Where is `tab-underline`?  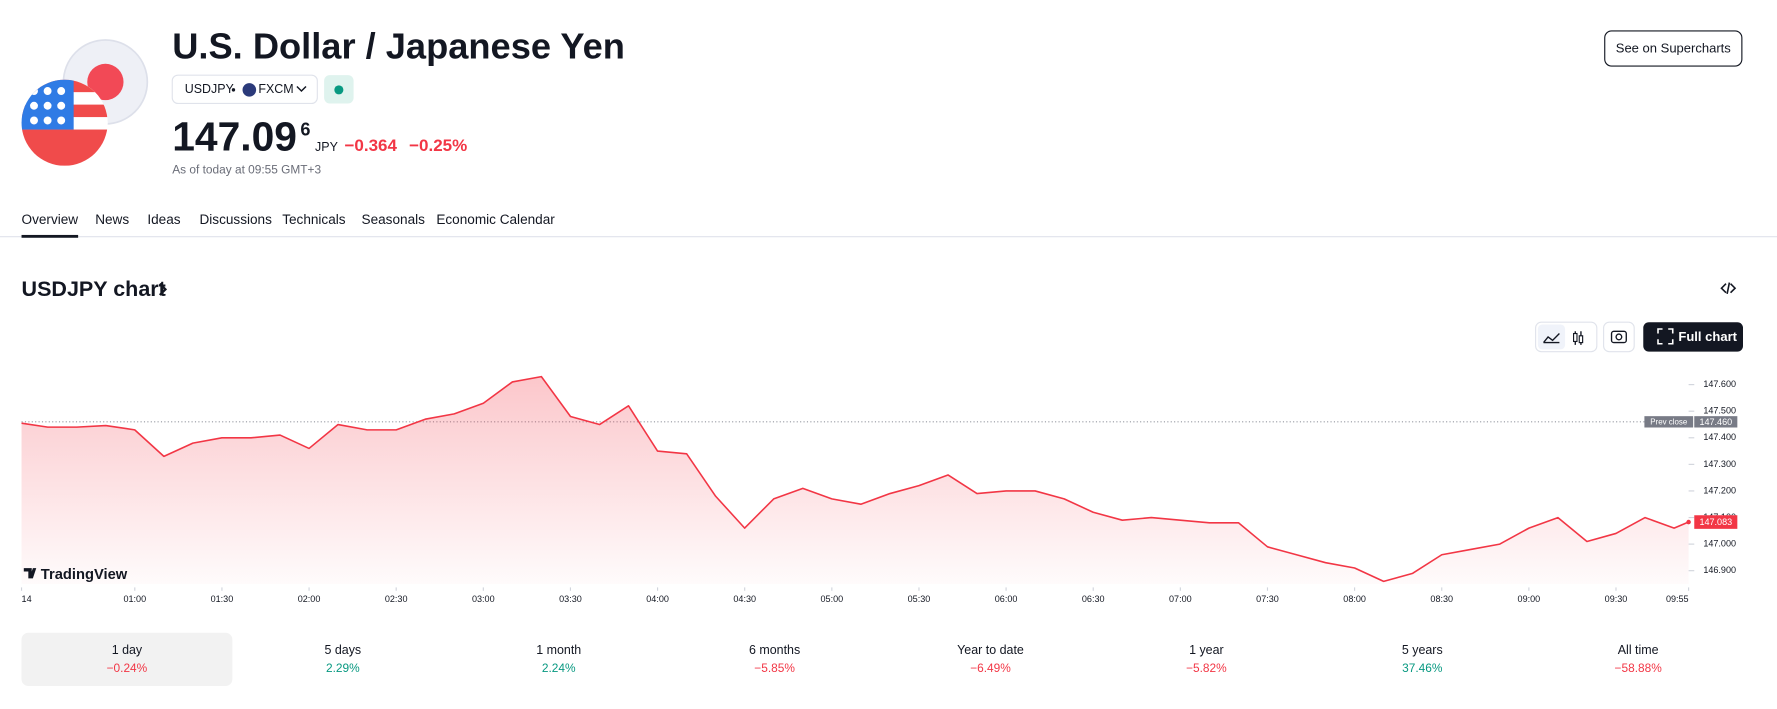
tab-underline is located at coordinates (50, 236).